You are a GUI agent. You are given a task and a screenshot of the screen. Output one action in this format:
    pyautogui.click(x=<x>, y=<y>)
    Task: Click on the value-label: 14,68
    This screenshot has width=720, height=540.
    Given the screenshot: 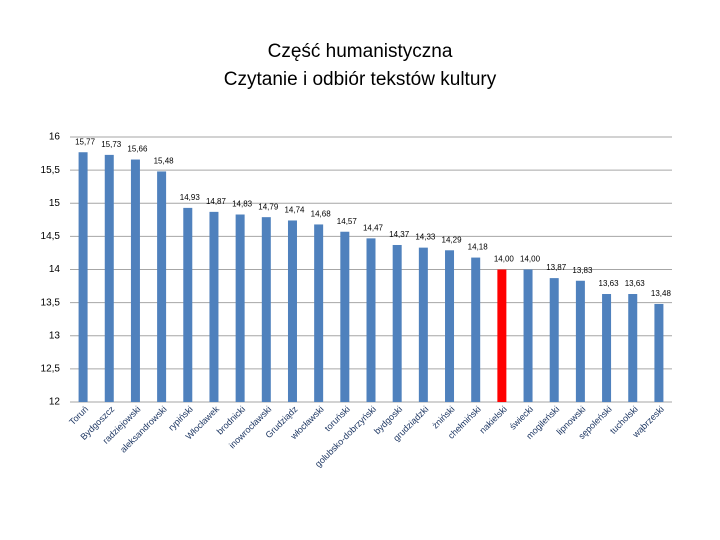 What is the action you would take?
    pyautogui.click(x=321, y=214)
    